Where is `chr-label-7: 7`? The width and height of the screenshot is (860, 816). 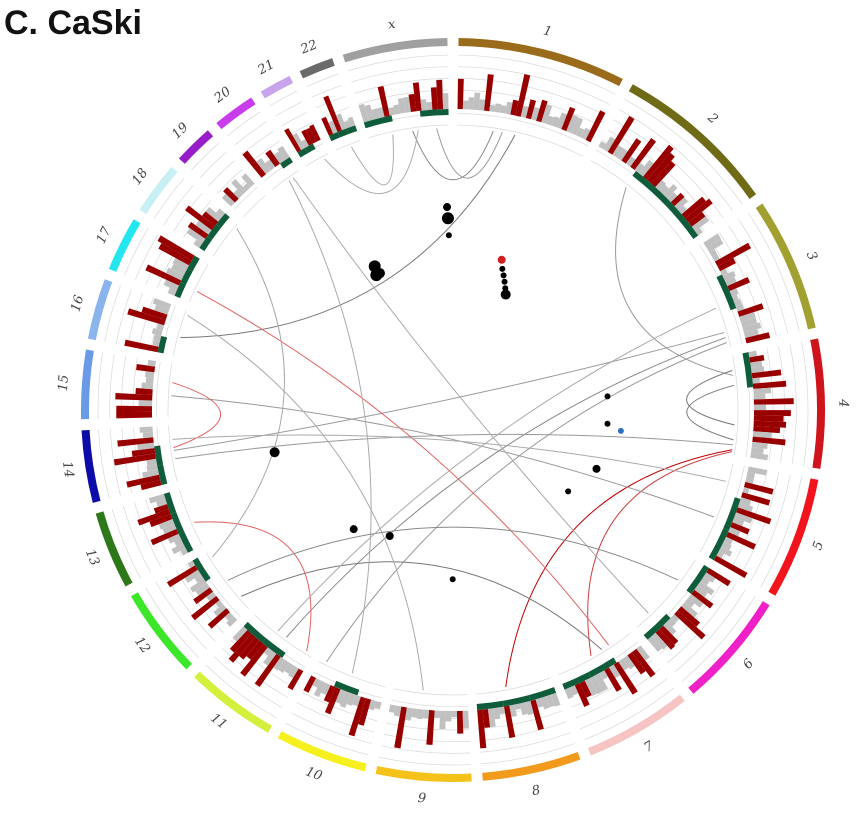 chr-label-7: 7 is located at coordinates (649, 746).